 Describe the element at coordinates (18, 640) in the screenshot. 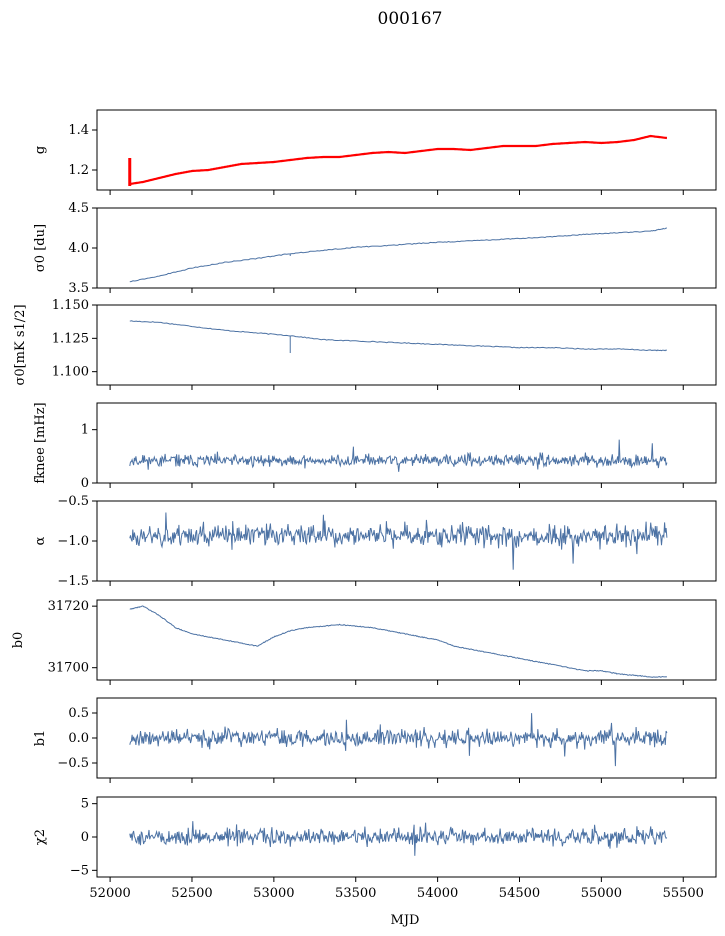

I see `y-axis-label: b0` at that location.